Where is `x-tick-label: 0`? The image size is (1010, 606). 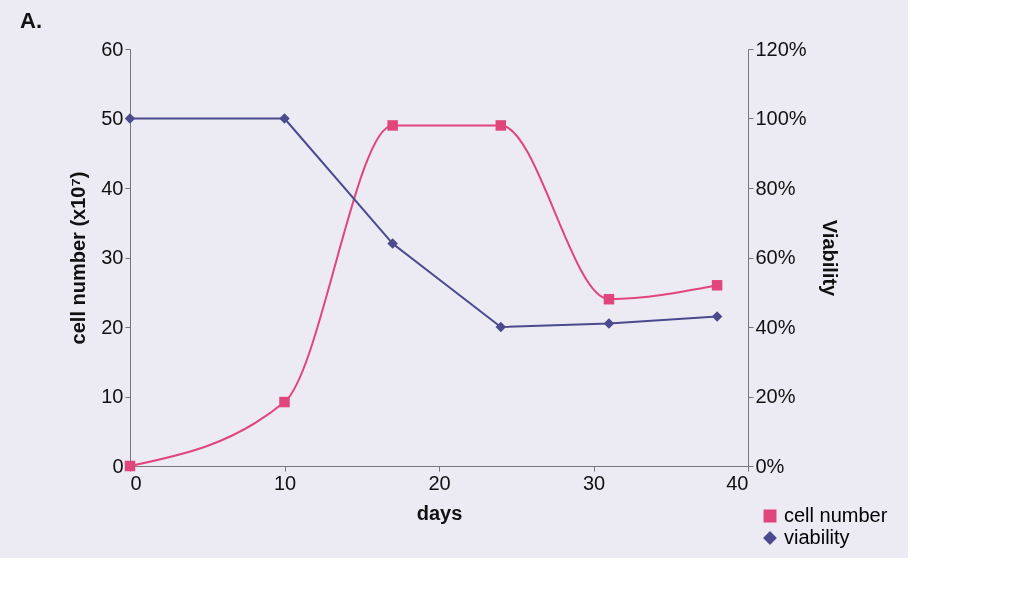
x-tick-label: 0 is located at coordinates (136, 482).